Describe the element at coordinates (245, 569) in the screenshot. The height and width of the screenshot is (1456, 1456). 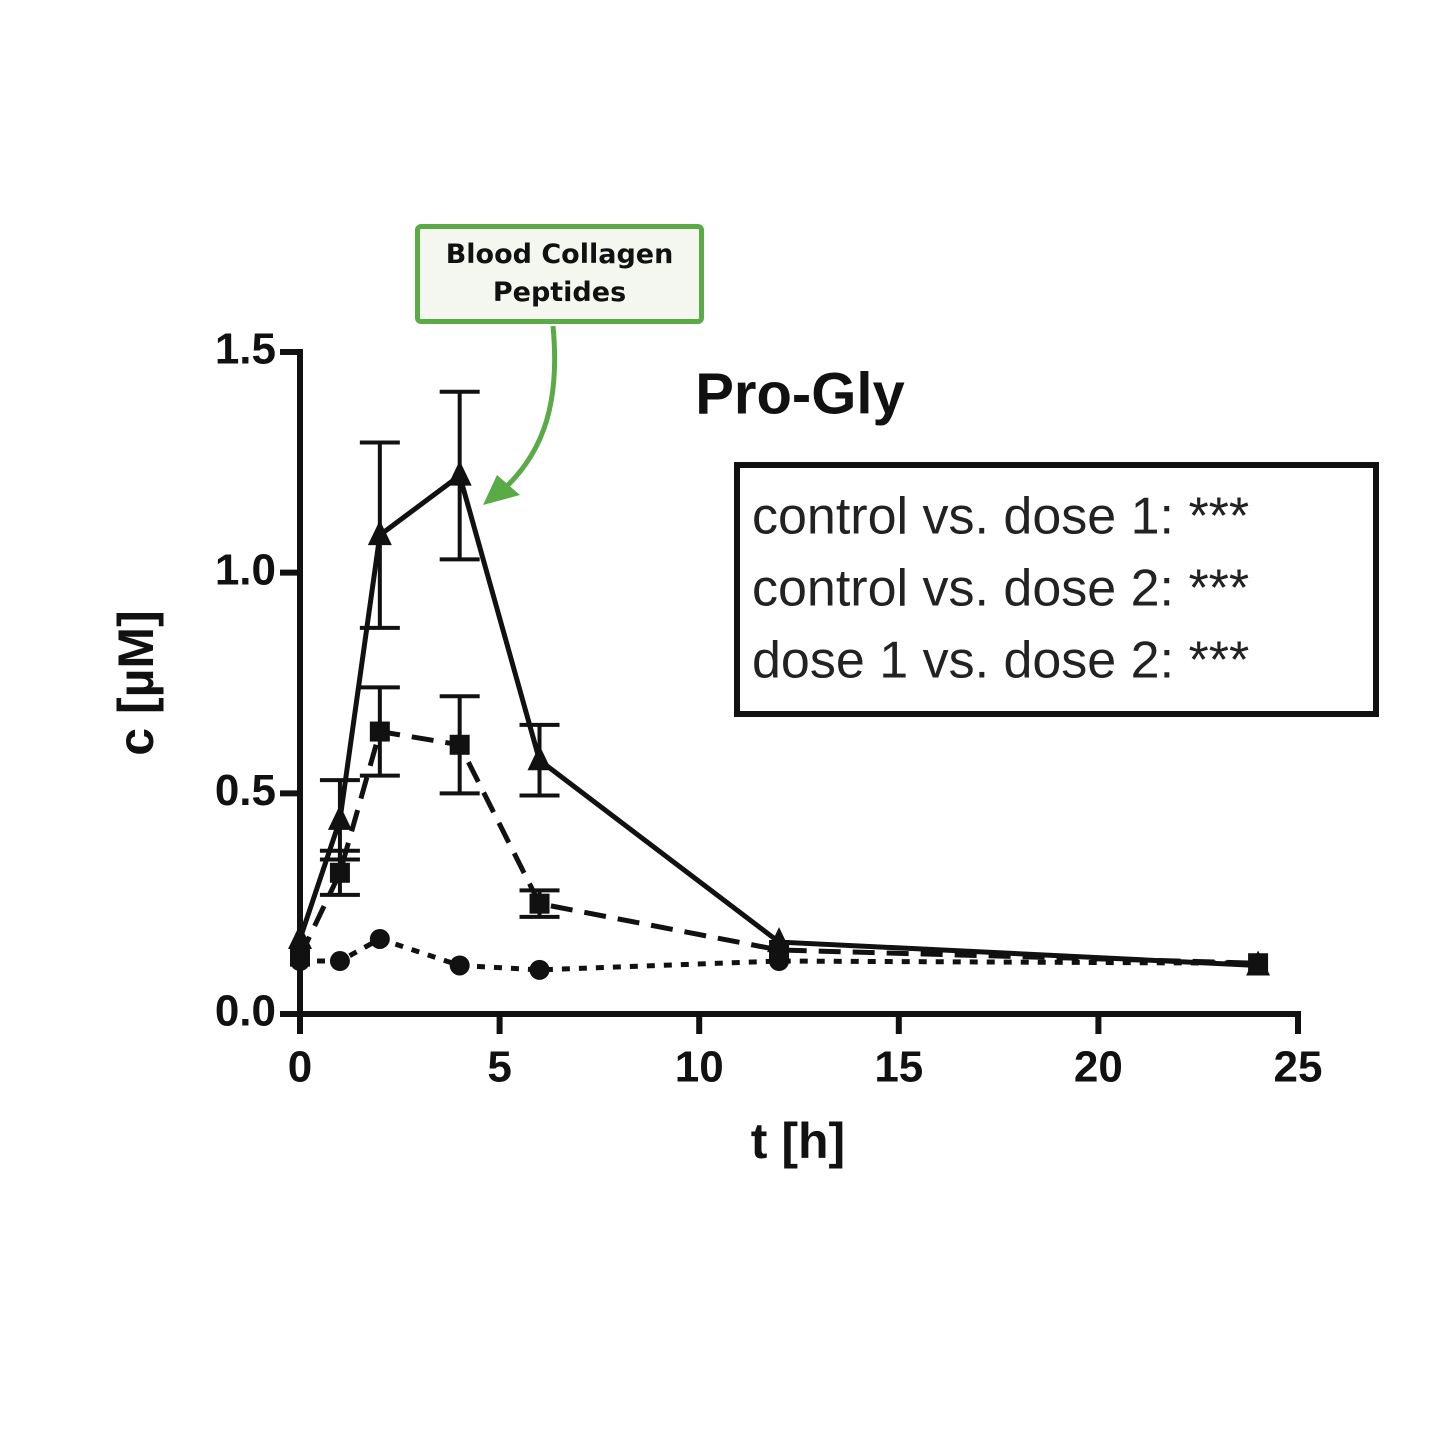
I see `y-tick-label: 1.0` at that location.